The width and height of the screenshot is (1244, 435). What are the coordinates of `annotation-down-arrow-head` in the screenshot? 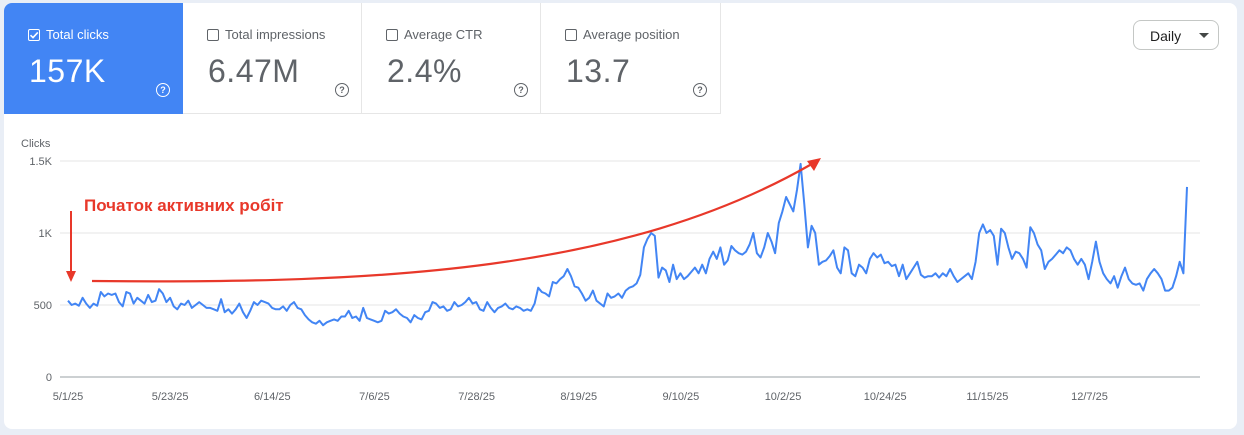 It's located at (71, 276).